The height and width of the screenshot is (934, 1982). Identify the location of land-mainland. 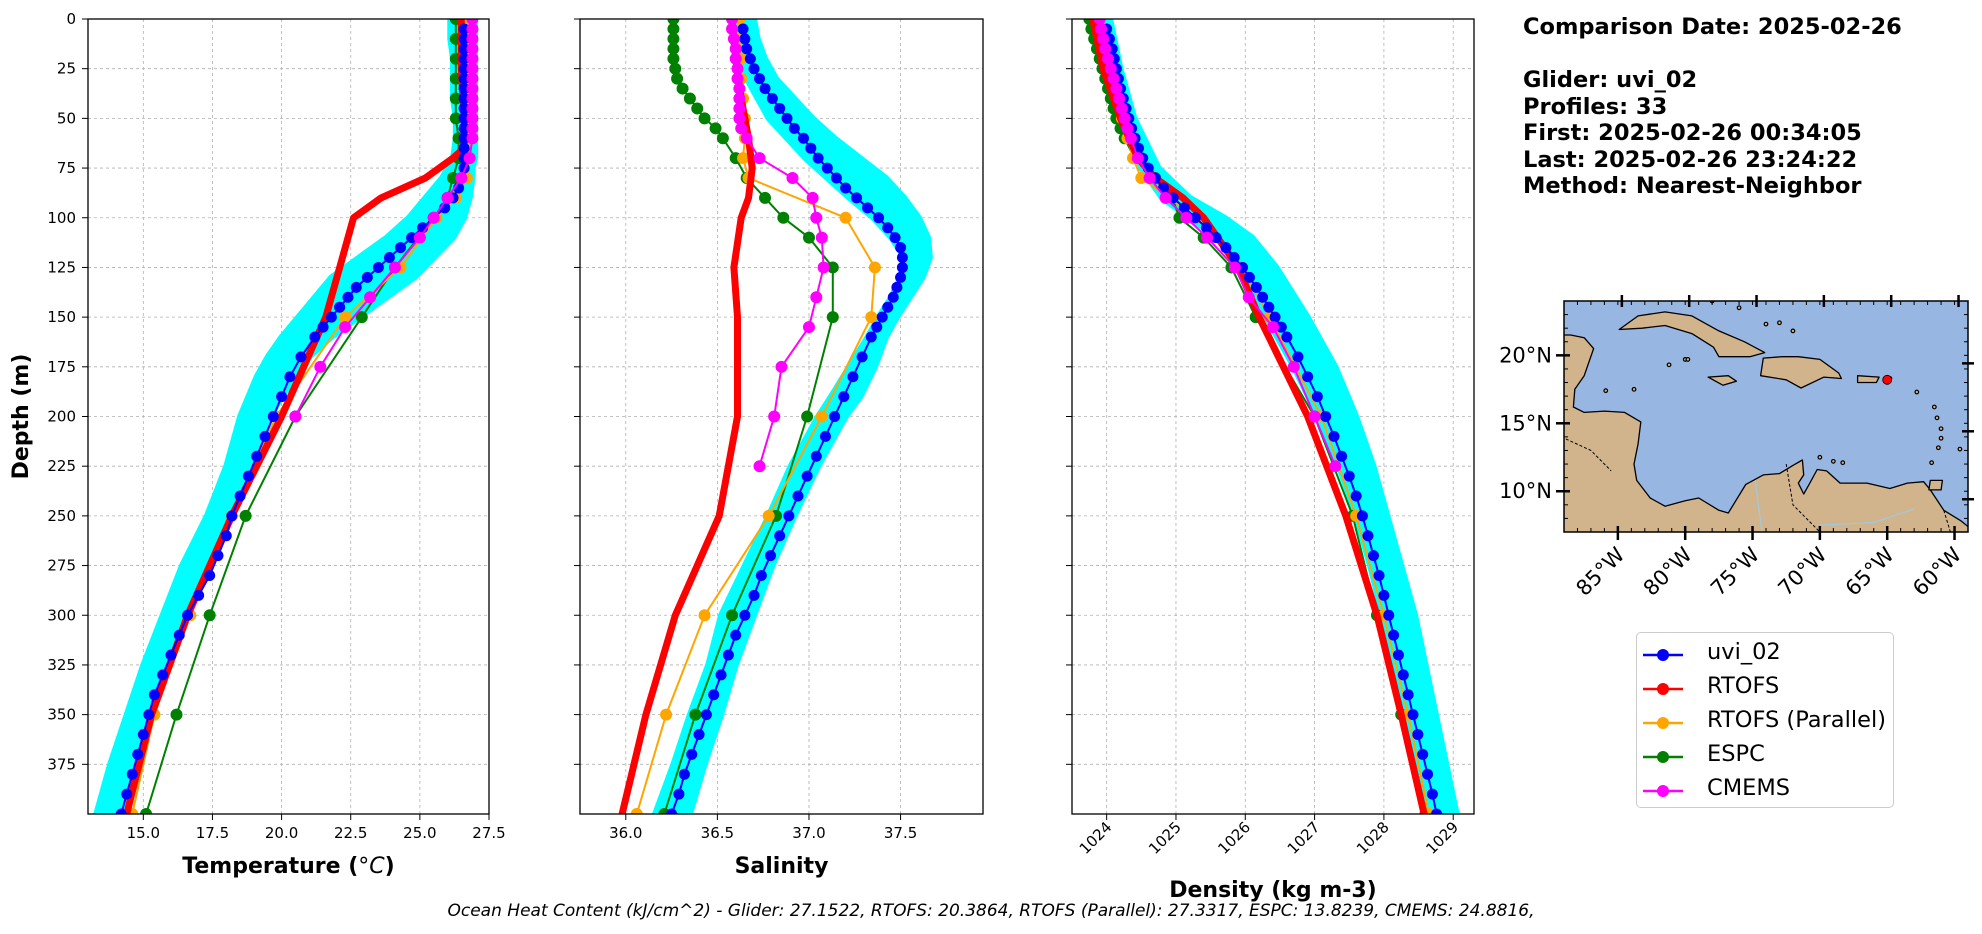
(1766, 433).